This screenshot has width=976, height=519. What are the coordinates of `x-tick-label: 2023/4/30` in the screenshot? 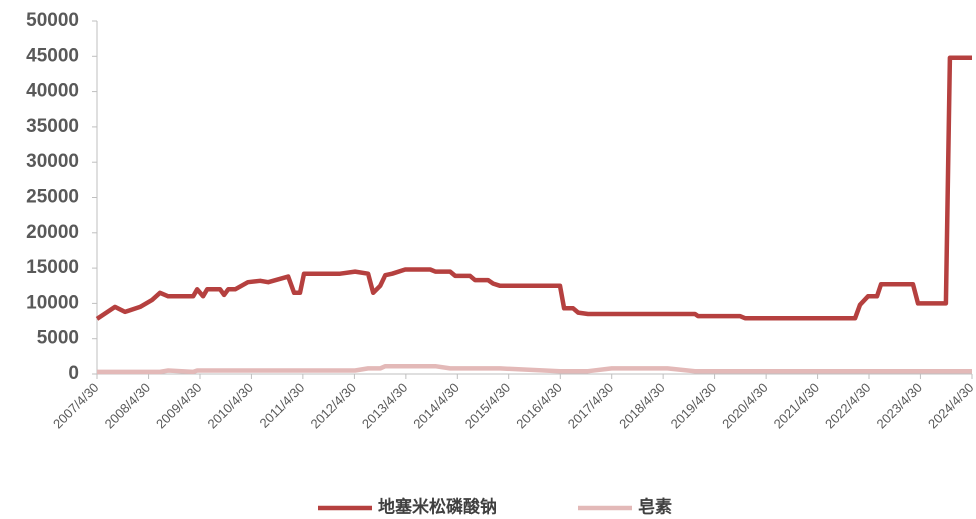 It's located at (899, 406).